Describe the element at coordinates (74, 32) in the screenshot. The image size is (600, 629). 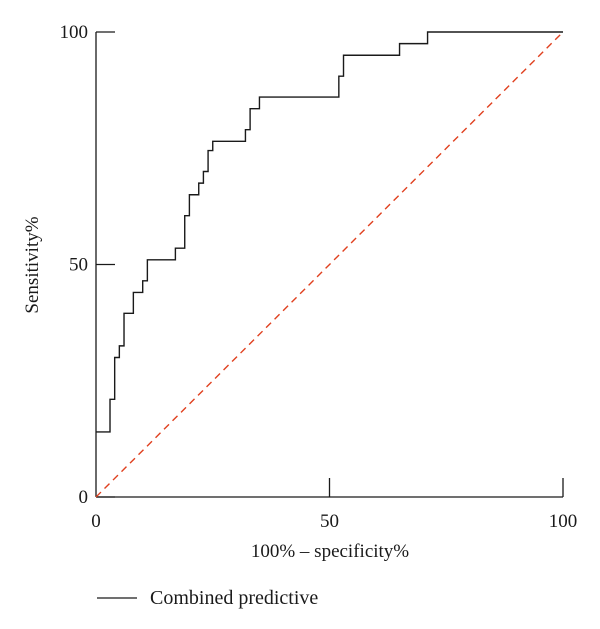
I see `y-tick-label: 100` at that location.